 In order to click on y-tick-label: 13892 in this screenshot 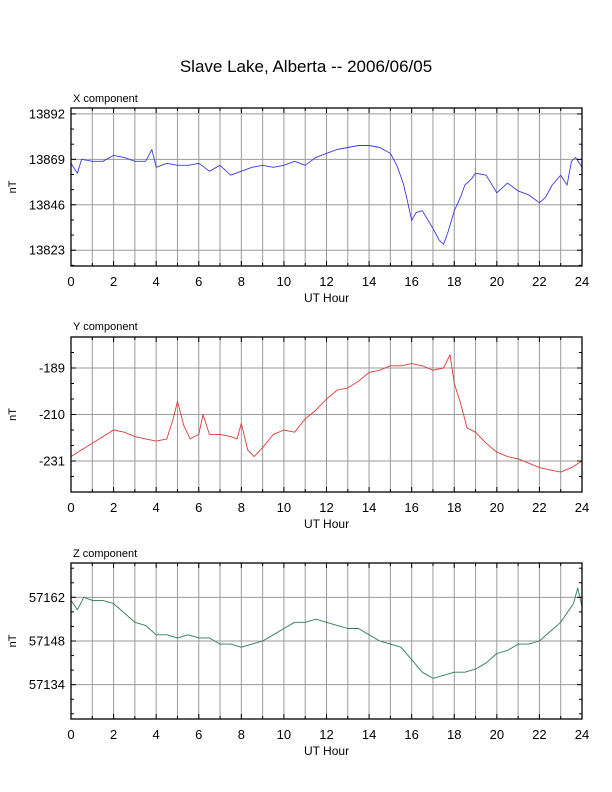, I will do `click(47, 113)`.